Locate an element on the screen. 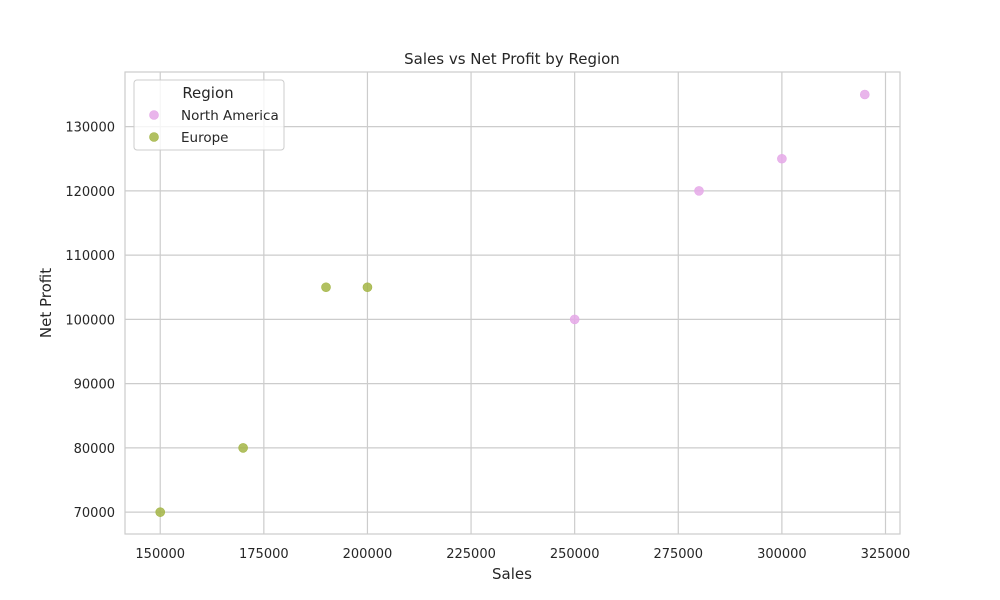 Image resolution: width=1000 pixels, height=600 pixels. y-tick-label: 70000 is located at coordinates (94, 513).